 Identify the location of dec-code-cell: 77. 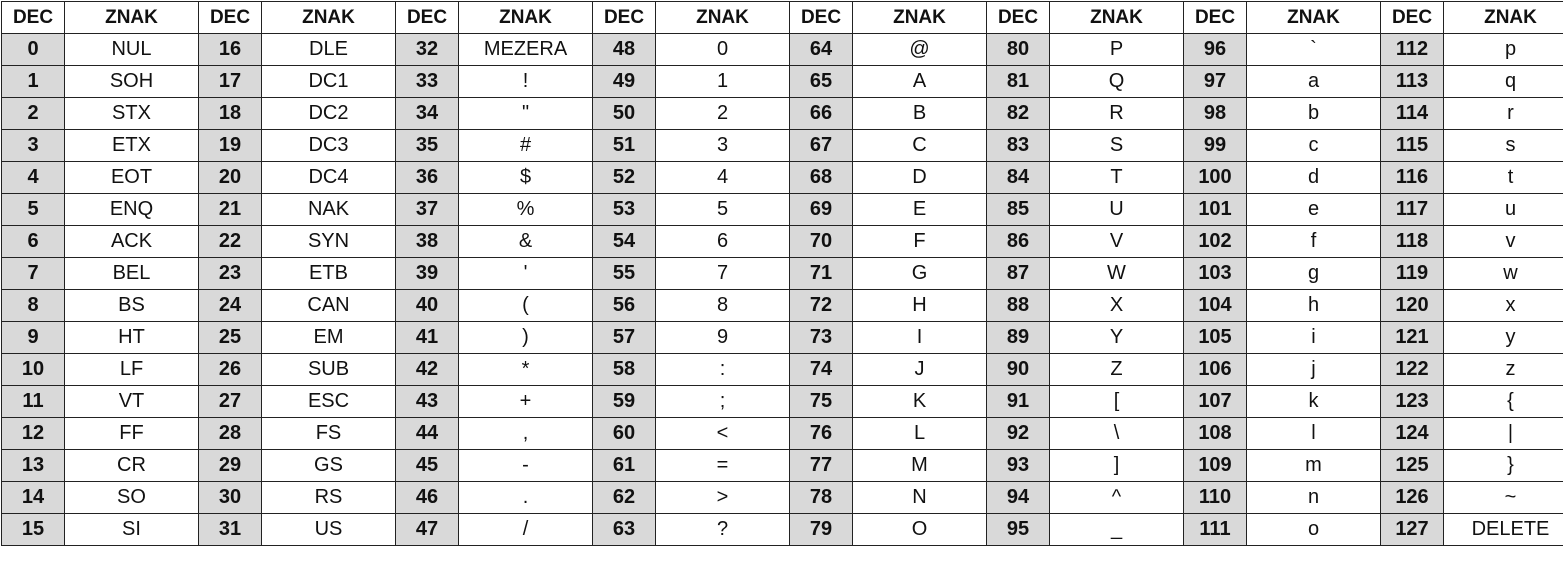
(821, 466).